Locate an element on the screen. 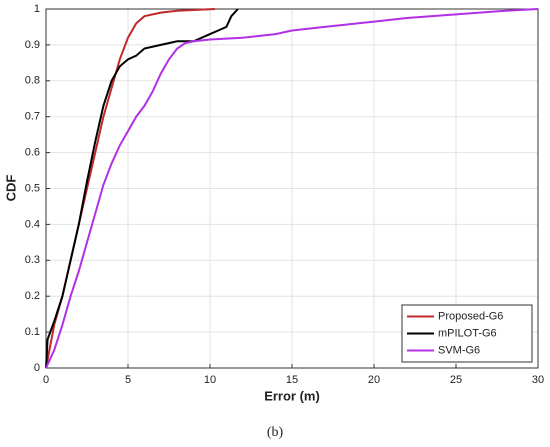 The height and width of the screenshot is (447, 550). y-tick-label: 0.4 is located at coordinates (32, 224).